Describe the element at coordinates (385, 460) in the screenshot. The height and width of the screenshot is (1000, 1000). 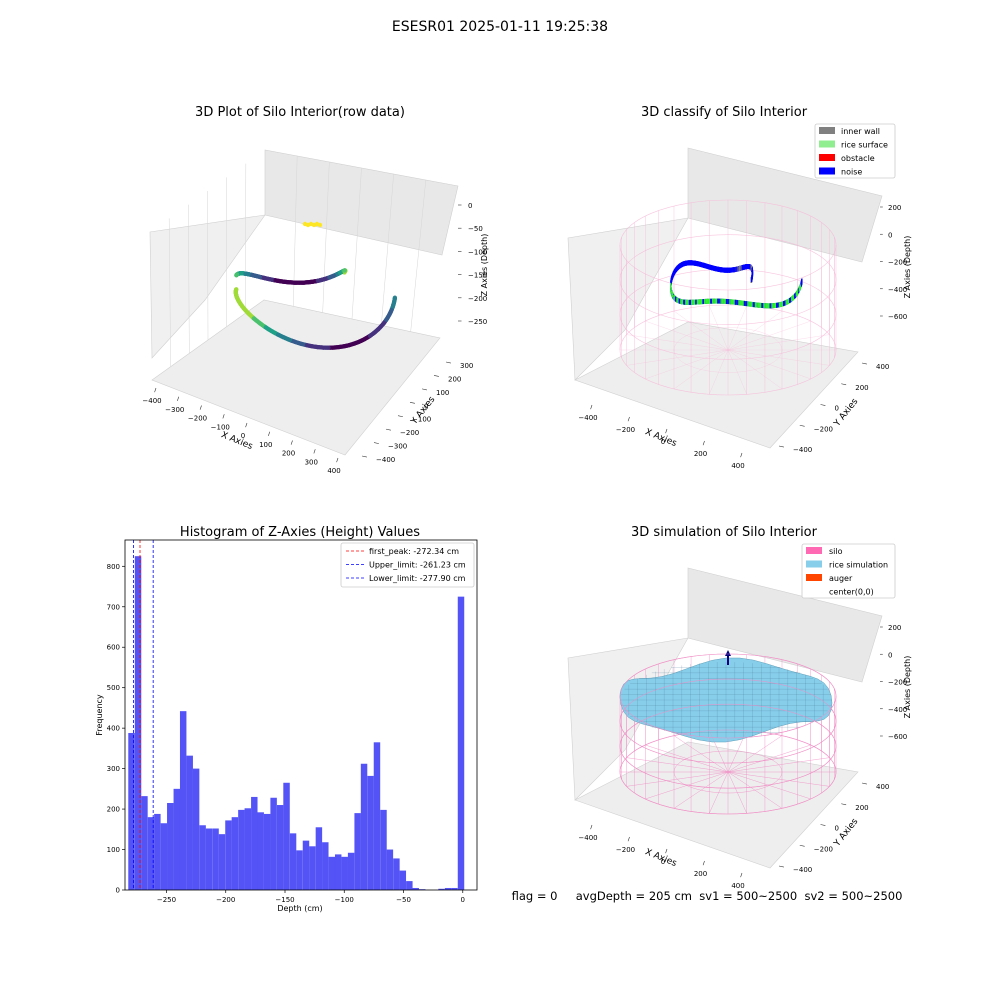
I see `raw-3d-y-tick-label: −400` at that location.